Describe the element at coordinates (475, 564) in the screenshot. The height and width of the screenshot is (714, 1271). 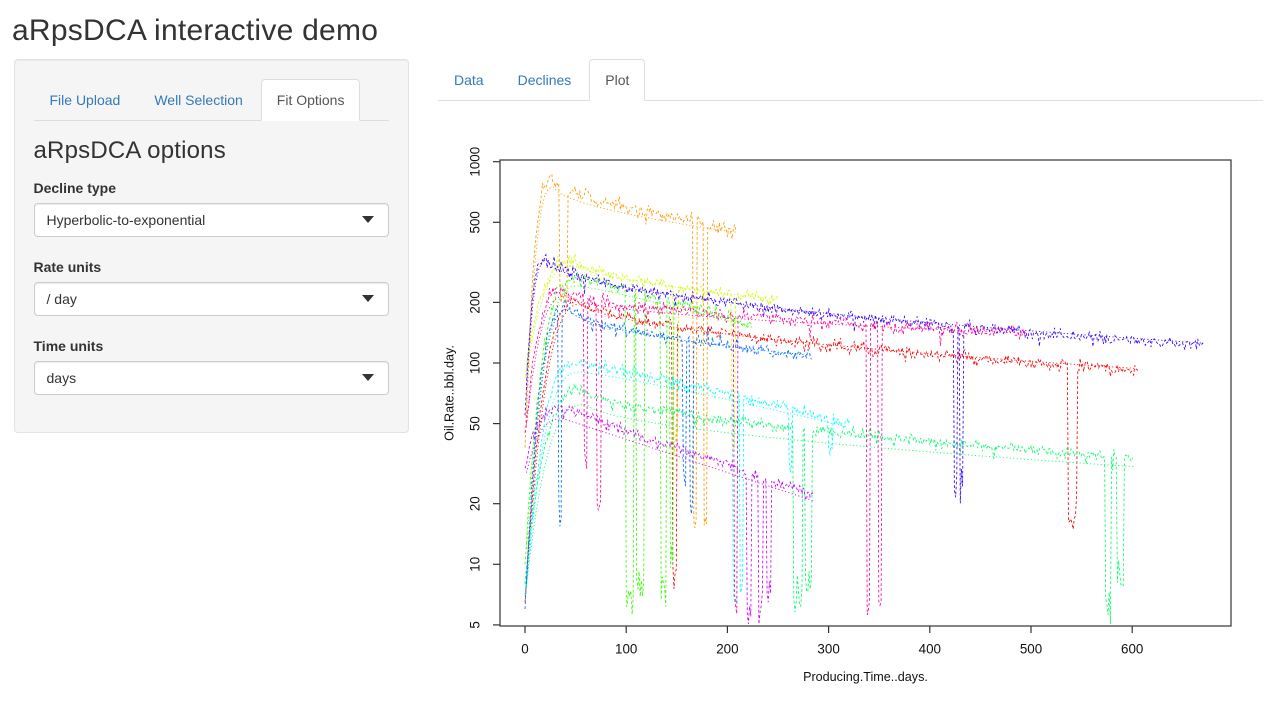
I see `svg-text: 10` at that location.